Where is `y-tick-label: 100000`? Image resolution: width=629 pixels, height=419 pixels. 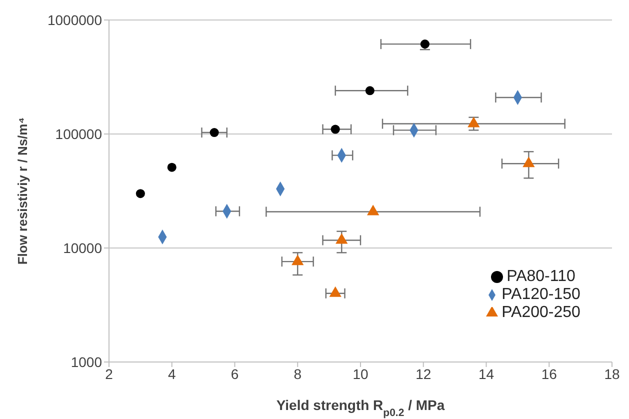 y-tick-label: 100000 is located at coordinates (78, 134).